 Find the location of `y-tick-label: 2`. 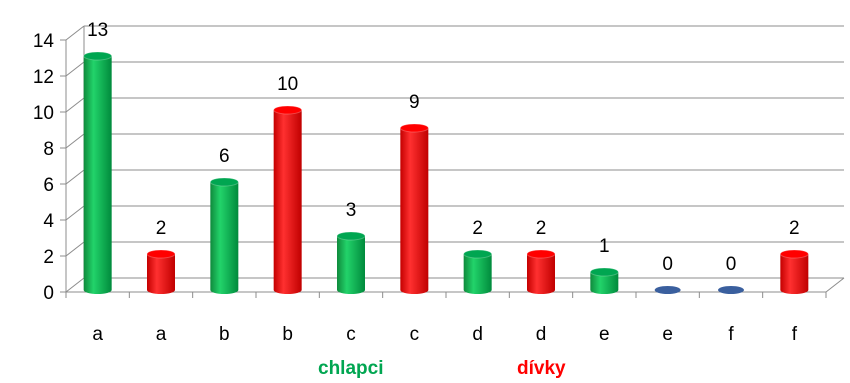

y-tick-label: 2 is located at coordinates (48, 257).